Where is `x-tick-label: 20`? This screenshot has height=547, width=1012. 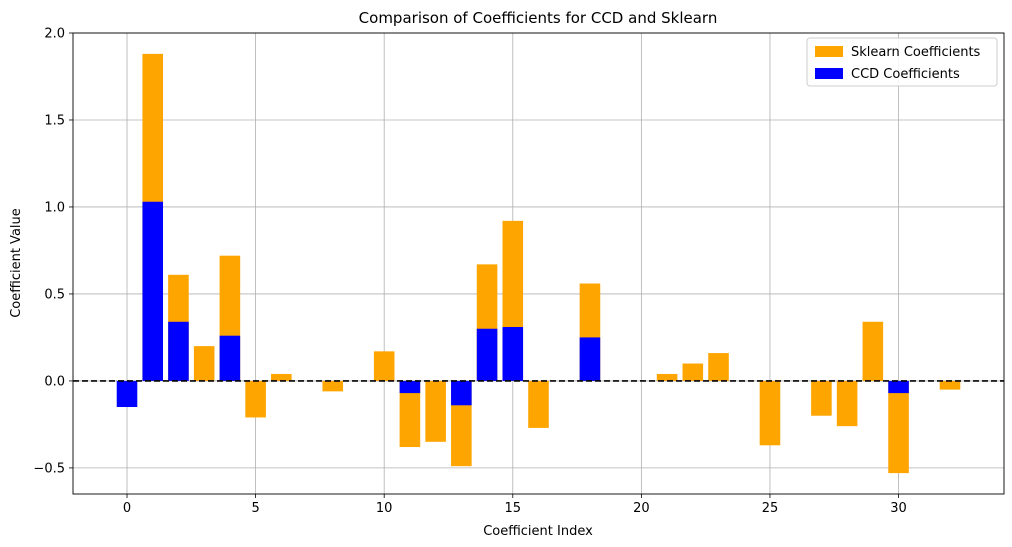
x-tick-label: 20 is located at coordinates (641, 508).